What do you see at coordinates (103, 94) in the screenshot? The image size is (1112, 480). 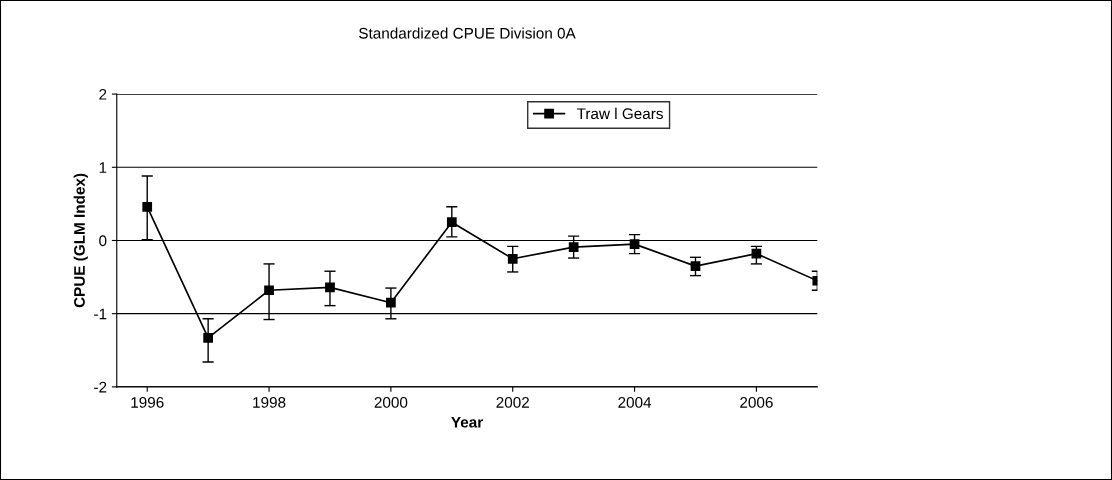 I see `y-tick-label: 2` at bounding box center [103, 94].